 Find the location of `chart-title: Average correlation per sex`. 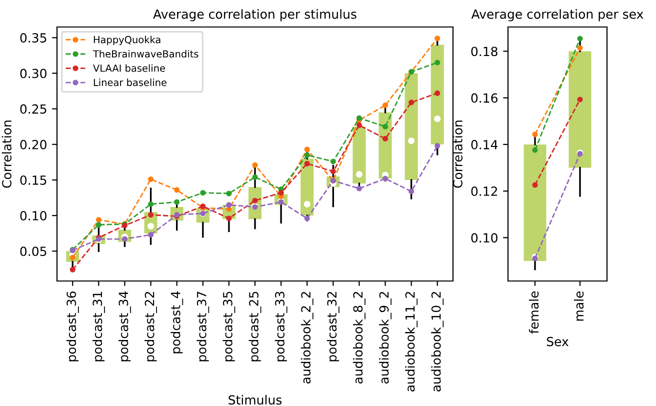

chart-title: Average correlation per sex is located at coordinates (557, 15).